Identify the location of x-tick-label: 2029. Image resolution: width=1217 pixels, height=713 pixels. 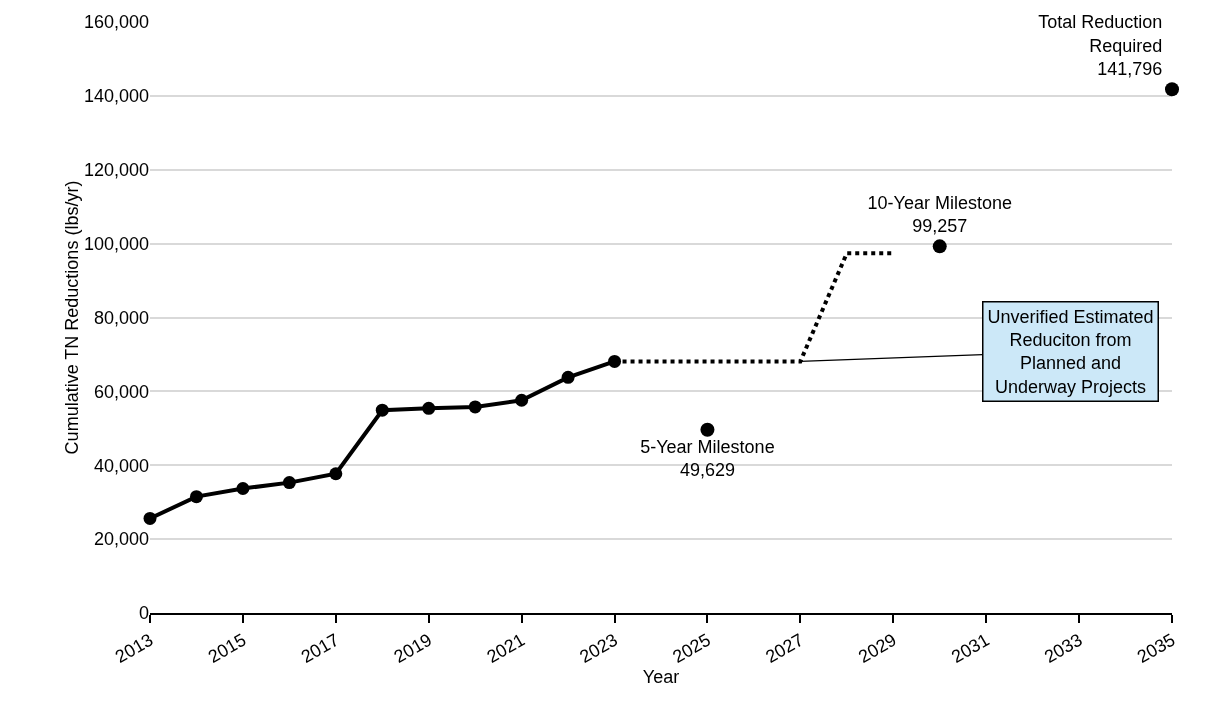
(877, 648).